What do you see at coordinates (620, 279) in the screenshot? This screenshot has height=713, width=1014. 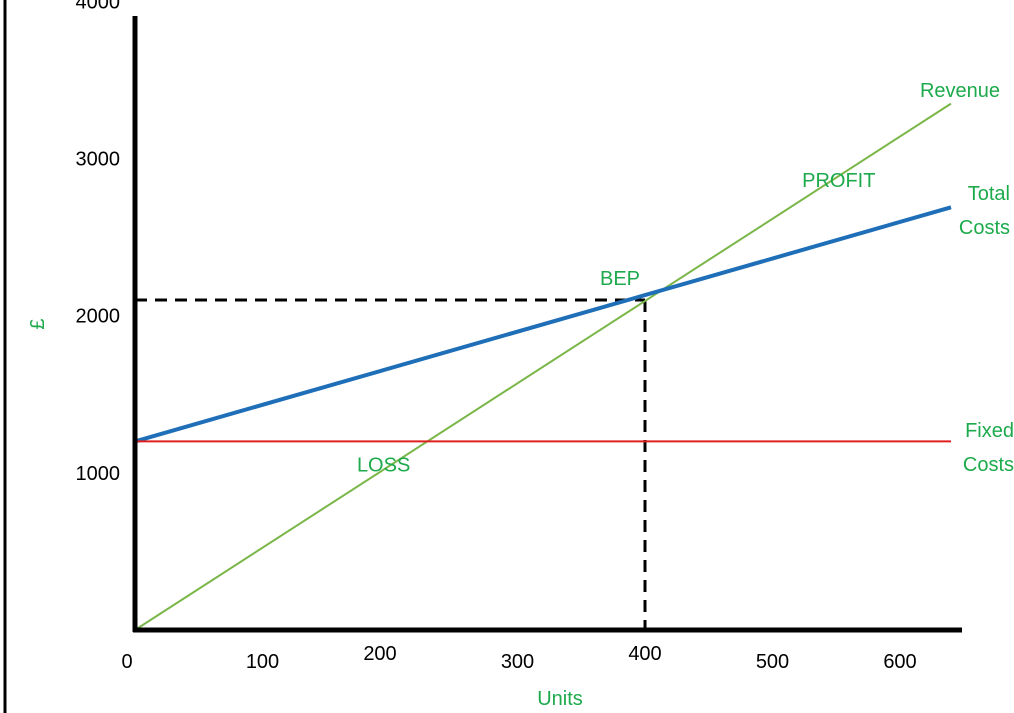 I see `bep-label: BEP` at bounding box center [620, 279].